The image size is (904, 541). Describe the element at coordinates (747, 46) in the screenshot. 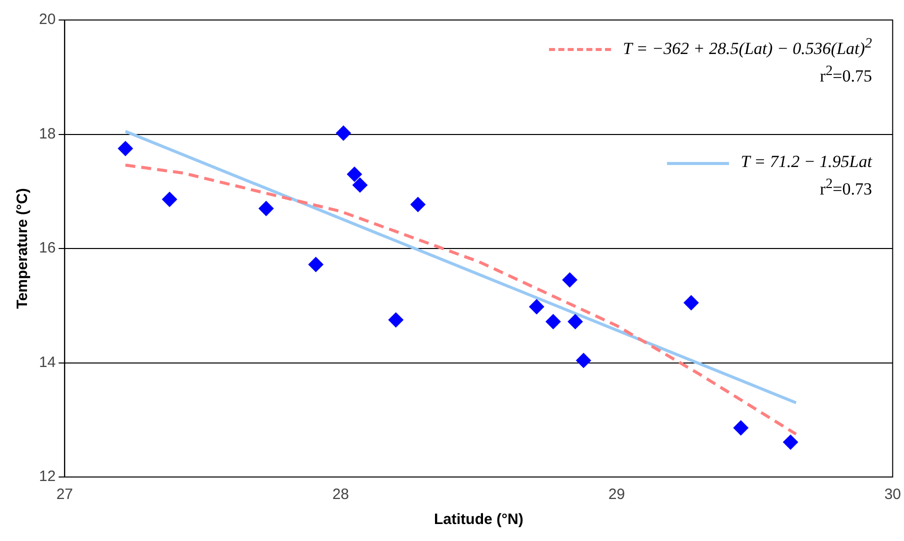

I see `legend-label: T = −362 + 28.5(Lat) − 0.536(Lat)$^{2}$` at that location.